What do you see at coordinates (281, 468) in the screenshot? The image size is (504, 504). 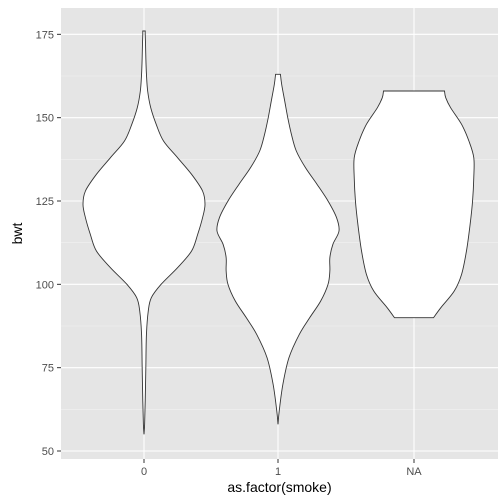 I see `x-axis: 0 1 NA` at bounding box center [281, 468].